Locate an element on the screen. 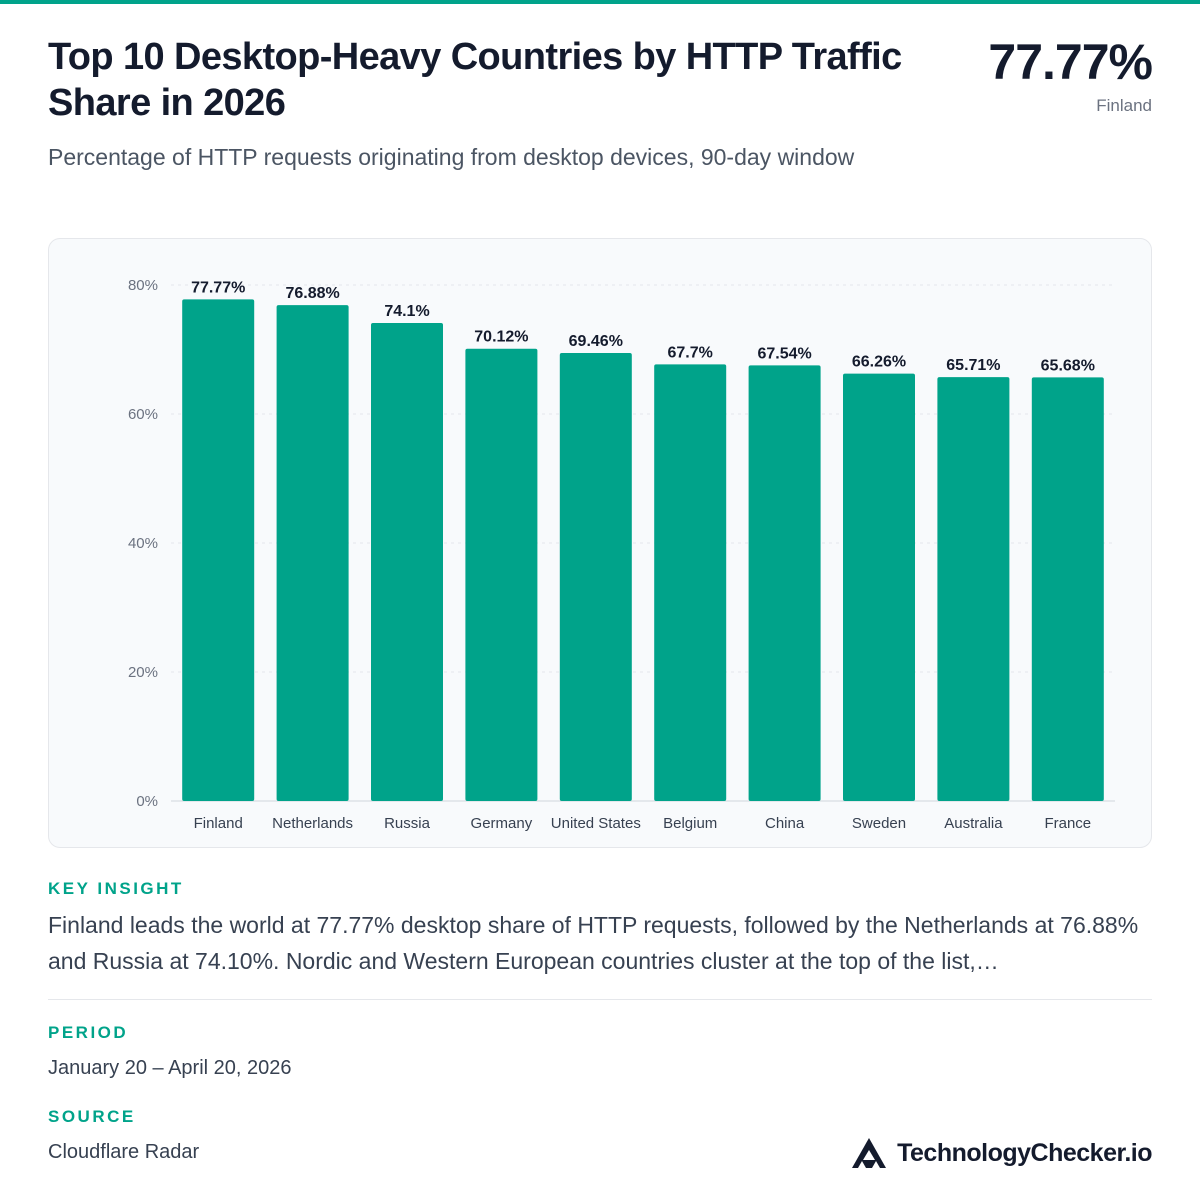 The image size is (1200, 1200). source-label: SOURCE is located at coordinates (92, 1116).